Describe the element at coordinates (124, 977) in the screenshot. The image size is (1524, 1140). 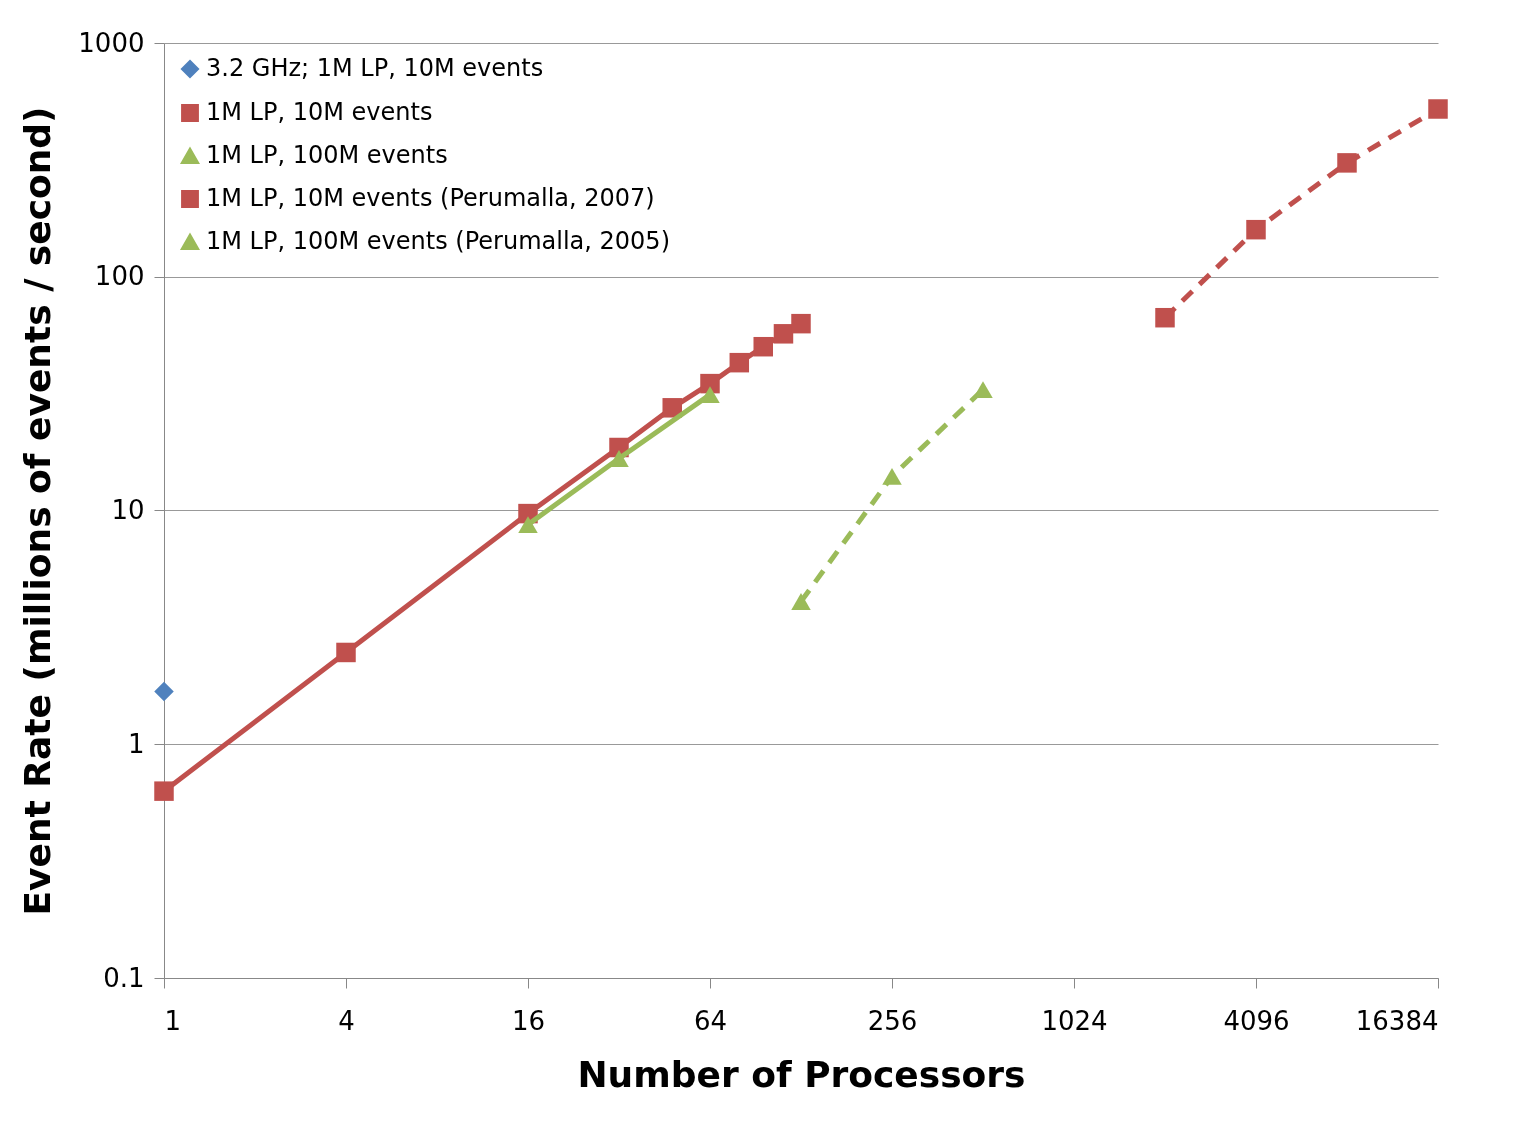
I see `y-tick-label: 0.1` at that location.